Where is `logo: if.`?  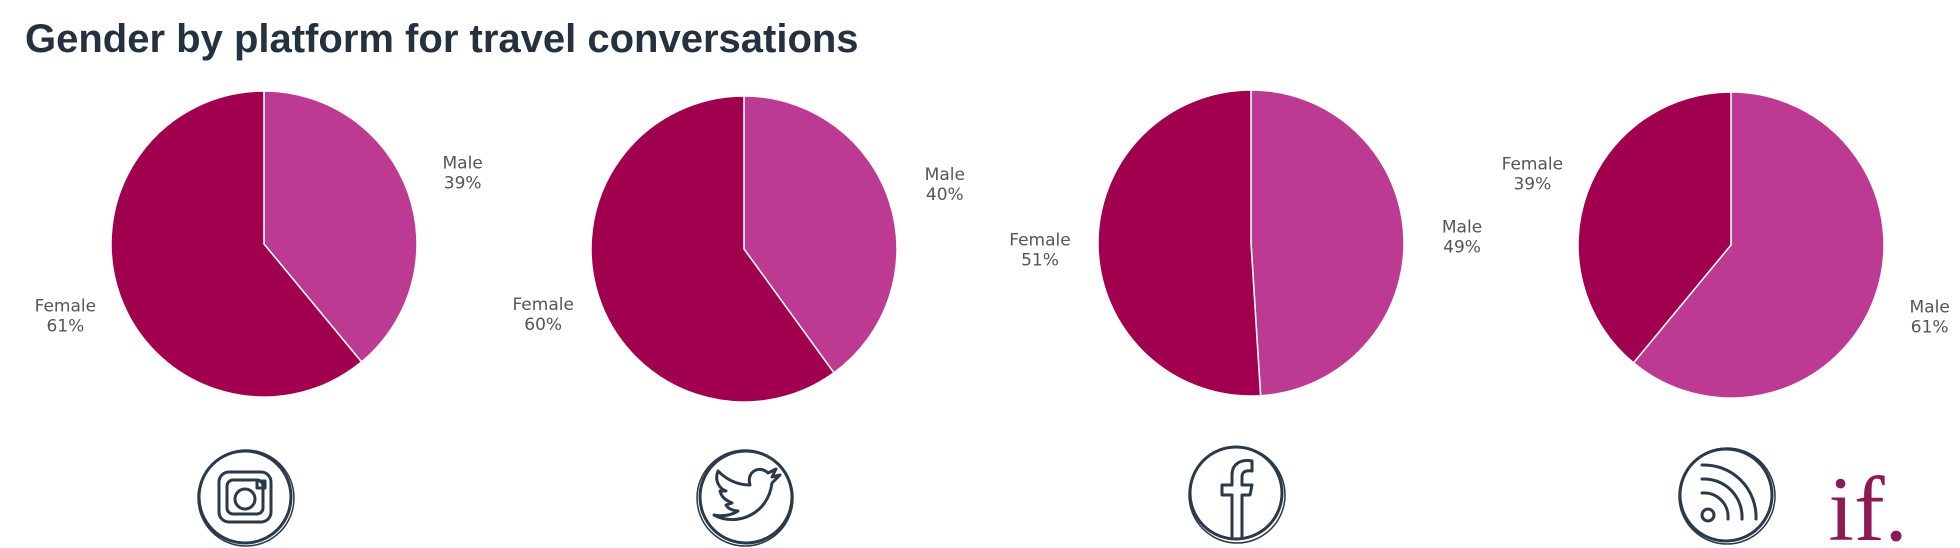
logo: if. is located at coordinates (1867, 503).